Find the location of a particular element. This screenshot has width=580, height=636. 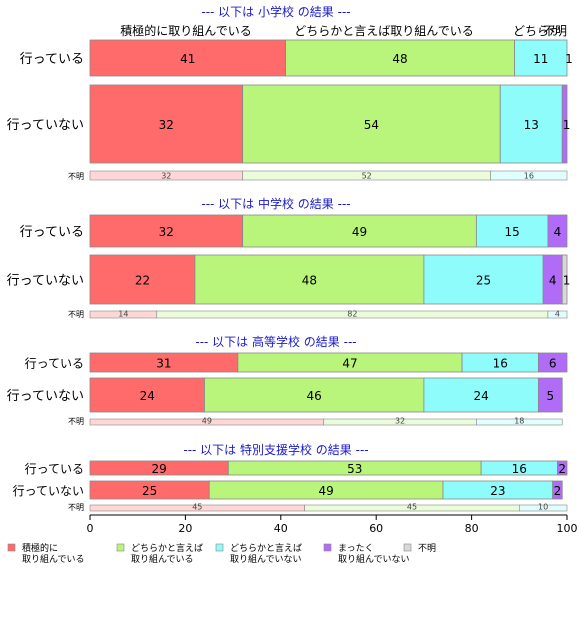

bar-value-label: 31 is located at coordinates (163, 364).